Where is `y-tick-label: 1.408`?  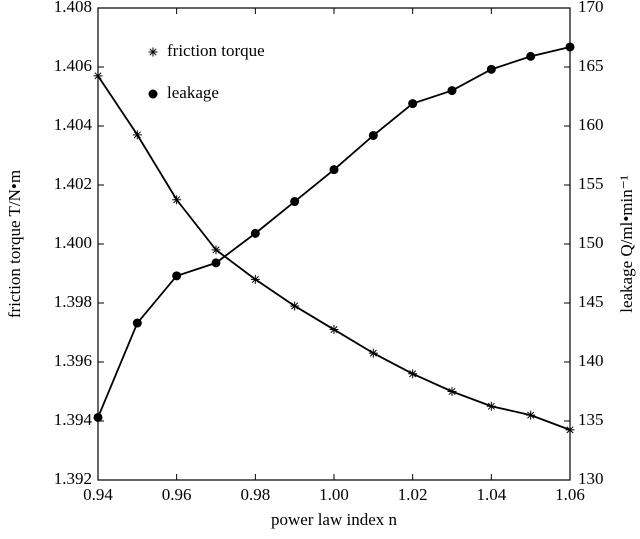
y-tick-label: 1.408 is located at coordinates (73, 8).